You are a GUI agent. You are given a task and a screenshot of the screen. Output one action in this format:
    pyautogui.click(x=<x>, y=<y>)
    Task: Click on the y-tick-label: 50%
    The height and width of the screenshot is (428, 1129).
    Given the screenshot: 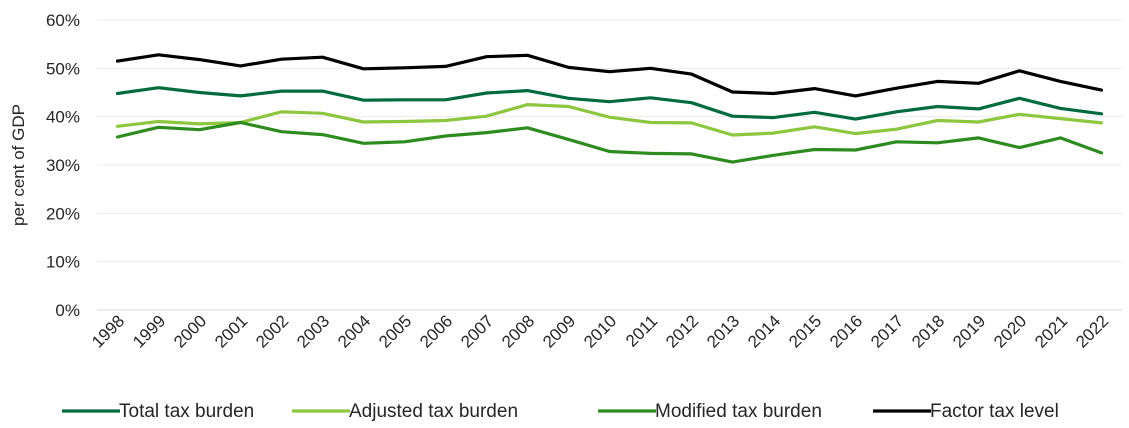 What is the action you would take?
    pyautogui.click(x=63, y=68)
    